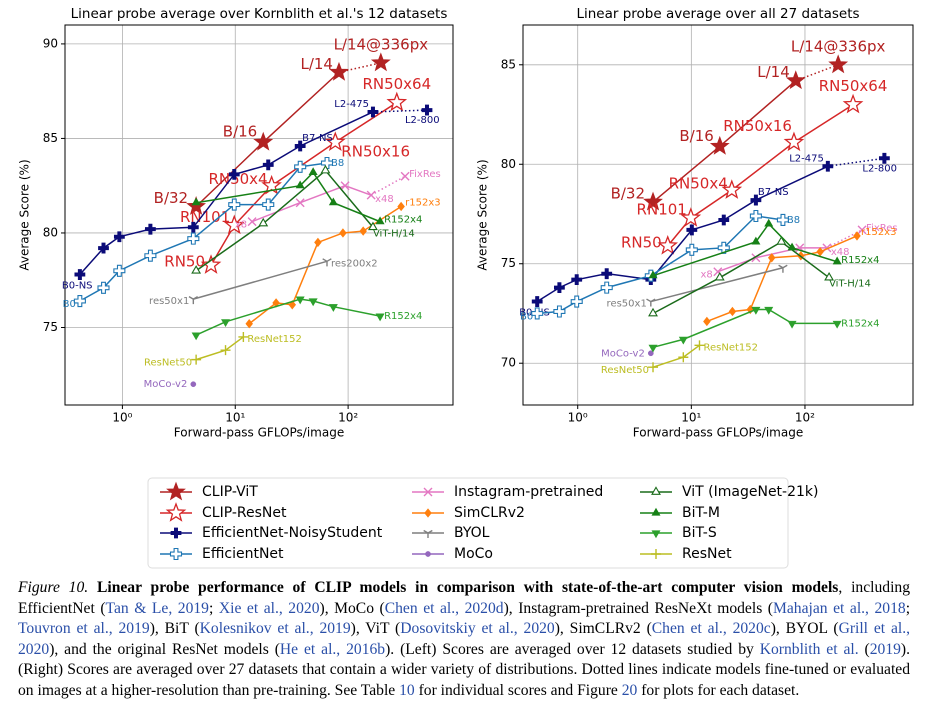 The image size is (928, 716). I want to click on legend-label: ViT (ImageNet-21k), so click(750, 492).